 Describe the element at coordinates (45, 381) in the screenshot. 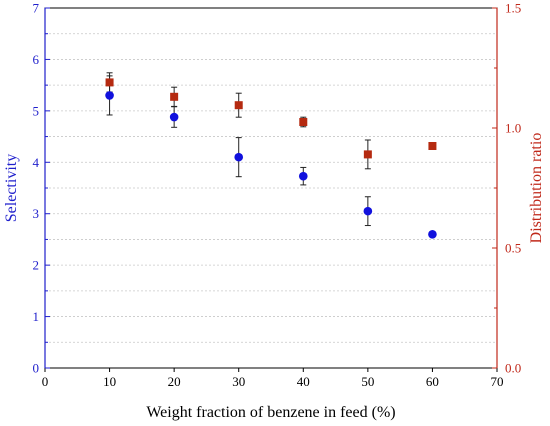

I see `x-tick-label: 0` at that location.